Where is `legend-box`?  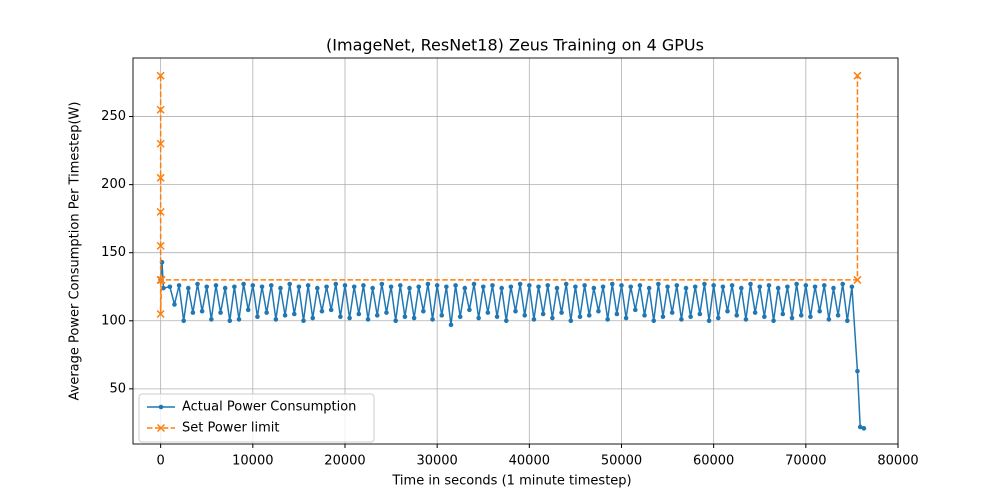
legend-box is located at coordinates (256, 418).